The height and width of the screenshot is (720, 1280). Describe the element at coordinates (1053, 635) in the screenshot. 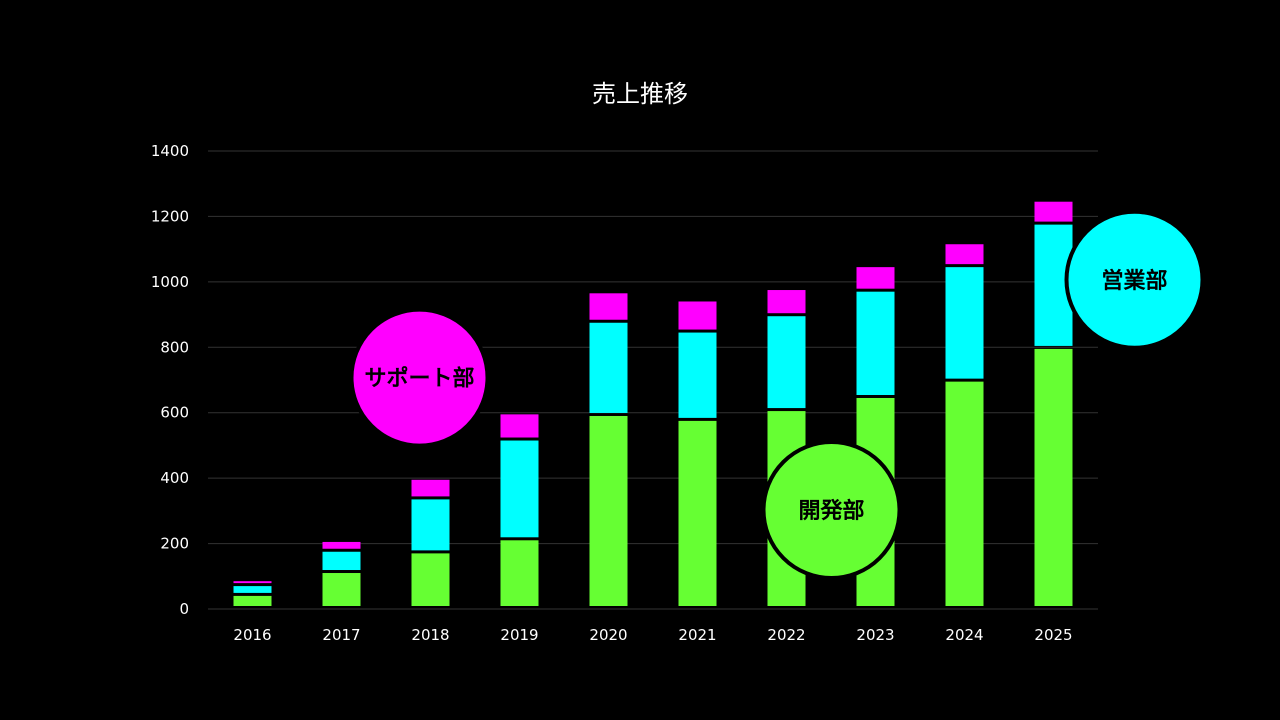

I see `x-tick-label: 2025` at that location.